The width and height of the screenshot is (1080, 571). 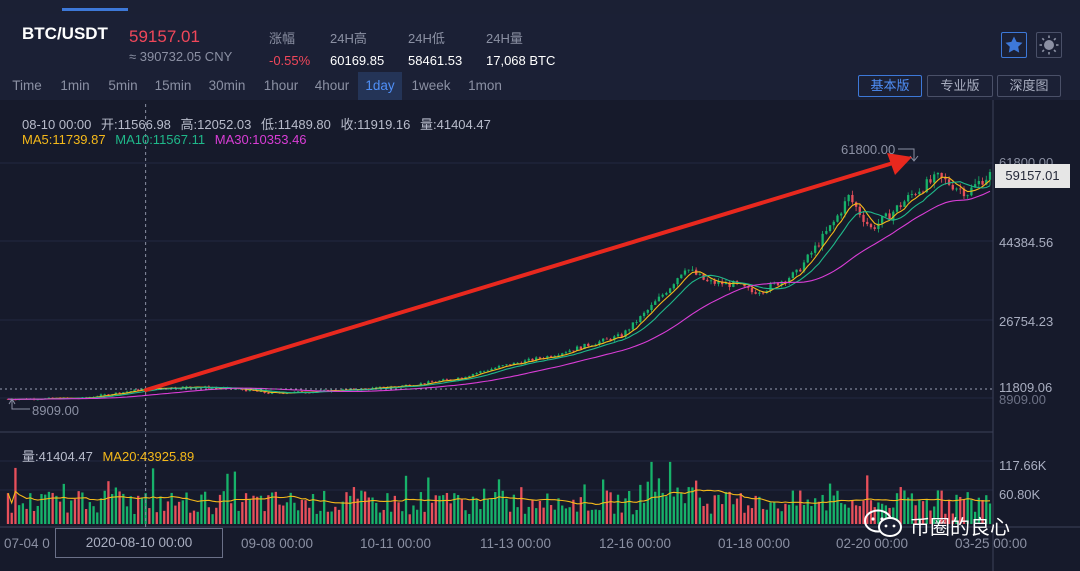 What do you see at coordinates (1014, 45) in the screenshot?
I see `favorite-button` at bounding box center [1014, 45].